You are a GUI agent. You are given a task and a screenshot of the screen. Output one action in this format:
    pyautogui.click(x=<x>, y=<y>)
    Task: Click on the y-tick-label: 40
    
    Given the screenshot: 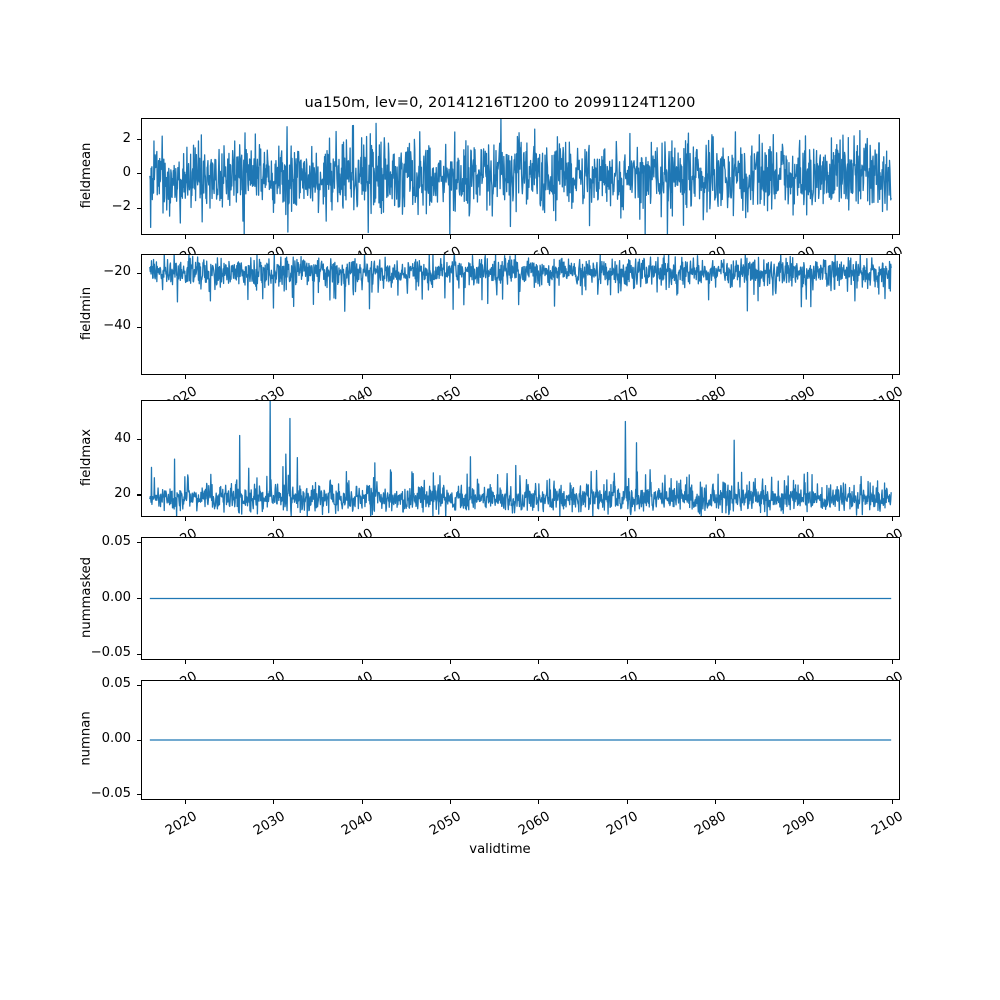 What is the action you would take?
    pyautogui.click(x=122, y=438)
    